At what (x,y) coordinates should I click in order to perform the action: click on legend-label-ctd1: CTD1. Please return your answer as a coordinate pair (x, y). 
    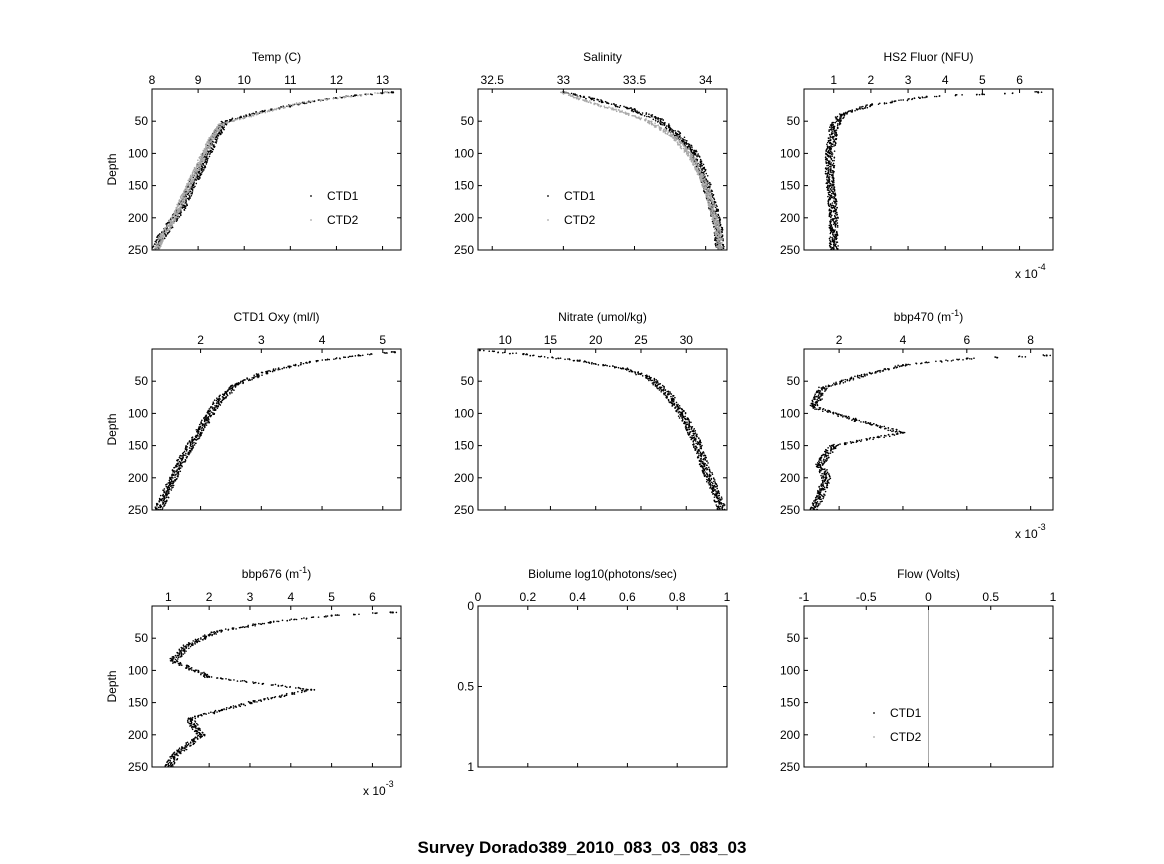
    Looking at the image, I should click on (580, 196).